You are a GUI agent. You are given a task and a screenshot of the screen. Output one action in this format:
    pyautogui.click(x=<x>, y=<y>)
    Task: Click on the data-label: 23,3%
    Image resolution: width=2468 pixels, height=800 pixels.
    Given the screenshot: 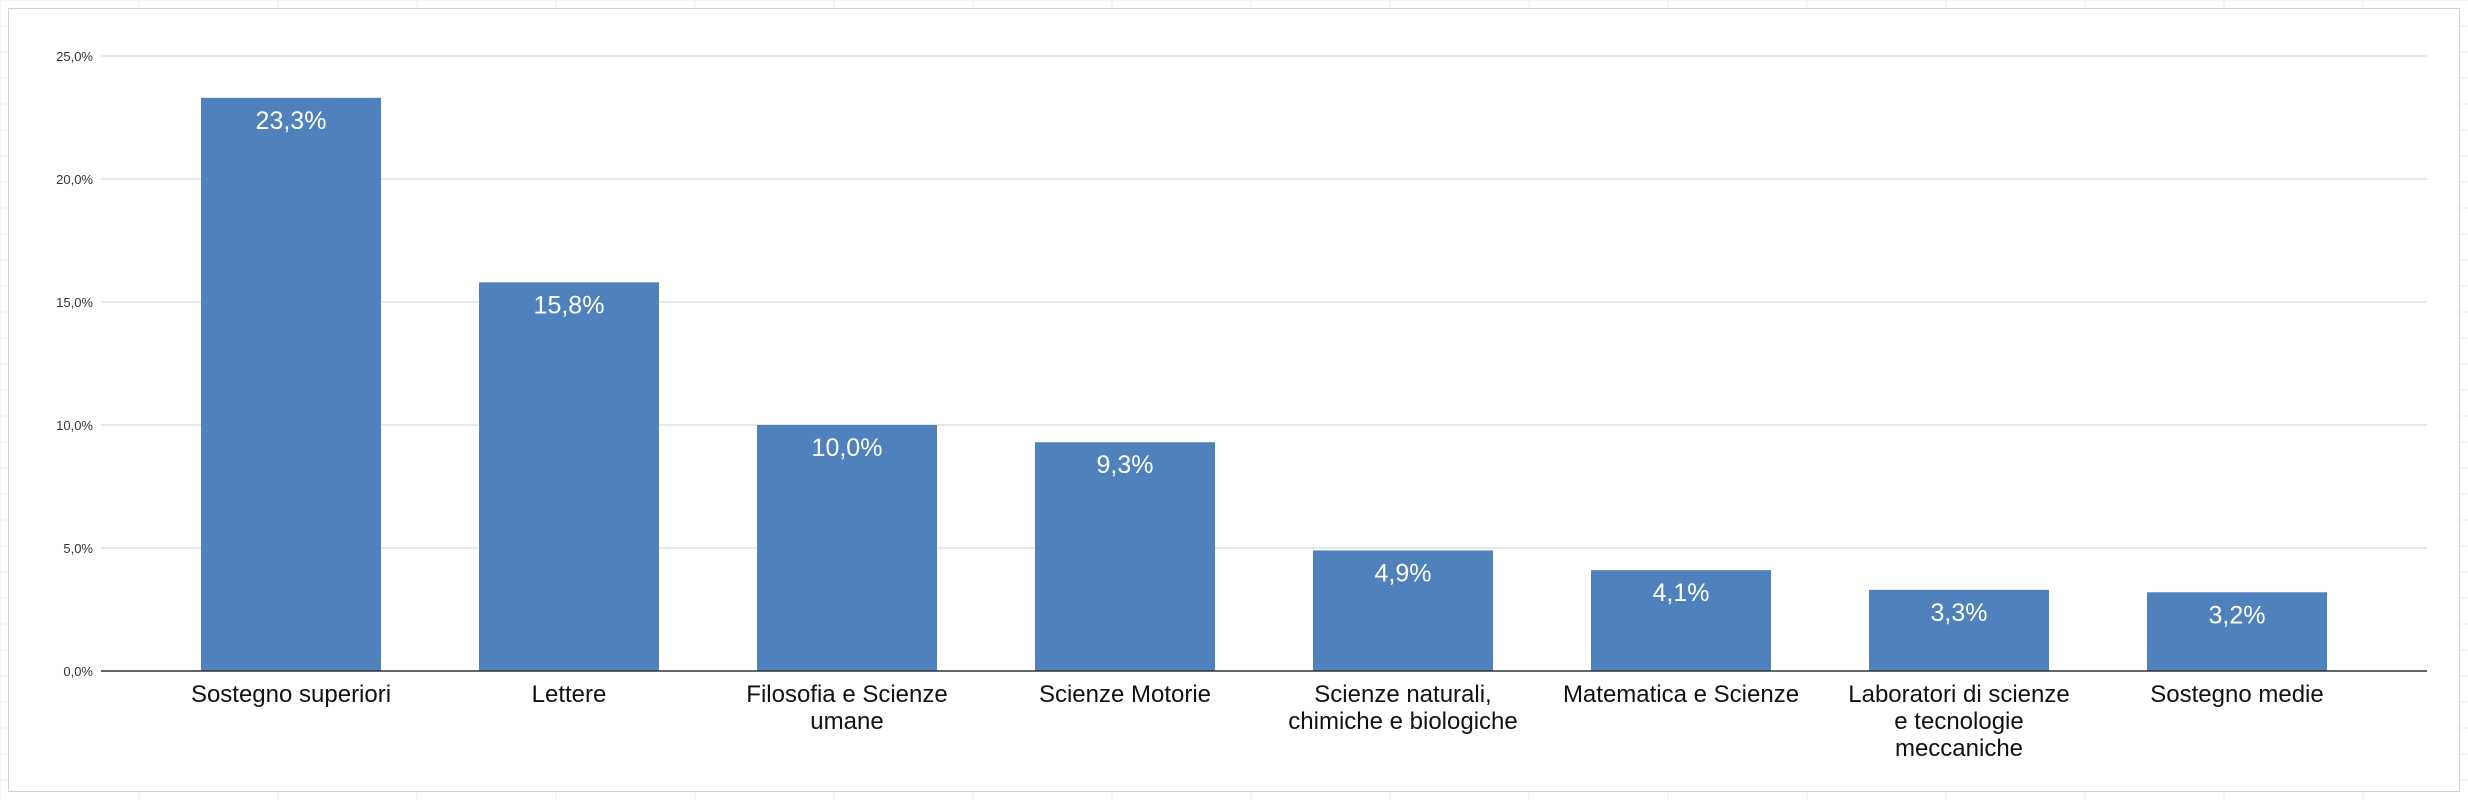 What is the action you would take?
    pyautogui.click(x=291, y=121)
    